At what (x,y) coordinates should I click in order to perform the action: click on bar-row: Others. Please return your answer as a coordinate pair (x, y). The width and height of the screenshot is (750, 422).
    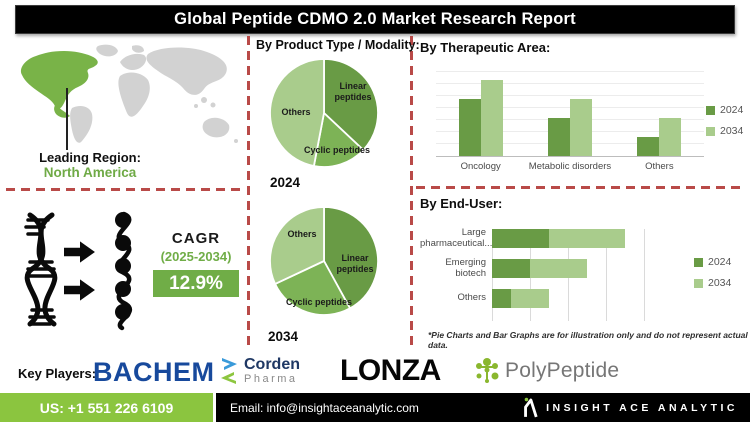
    Looking at the image, I should click on (554, 298).